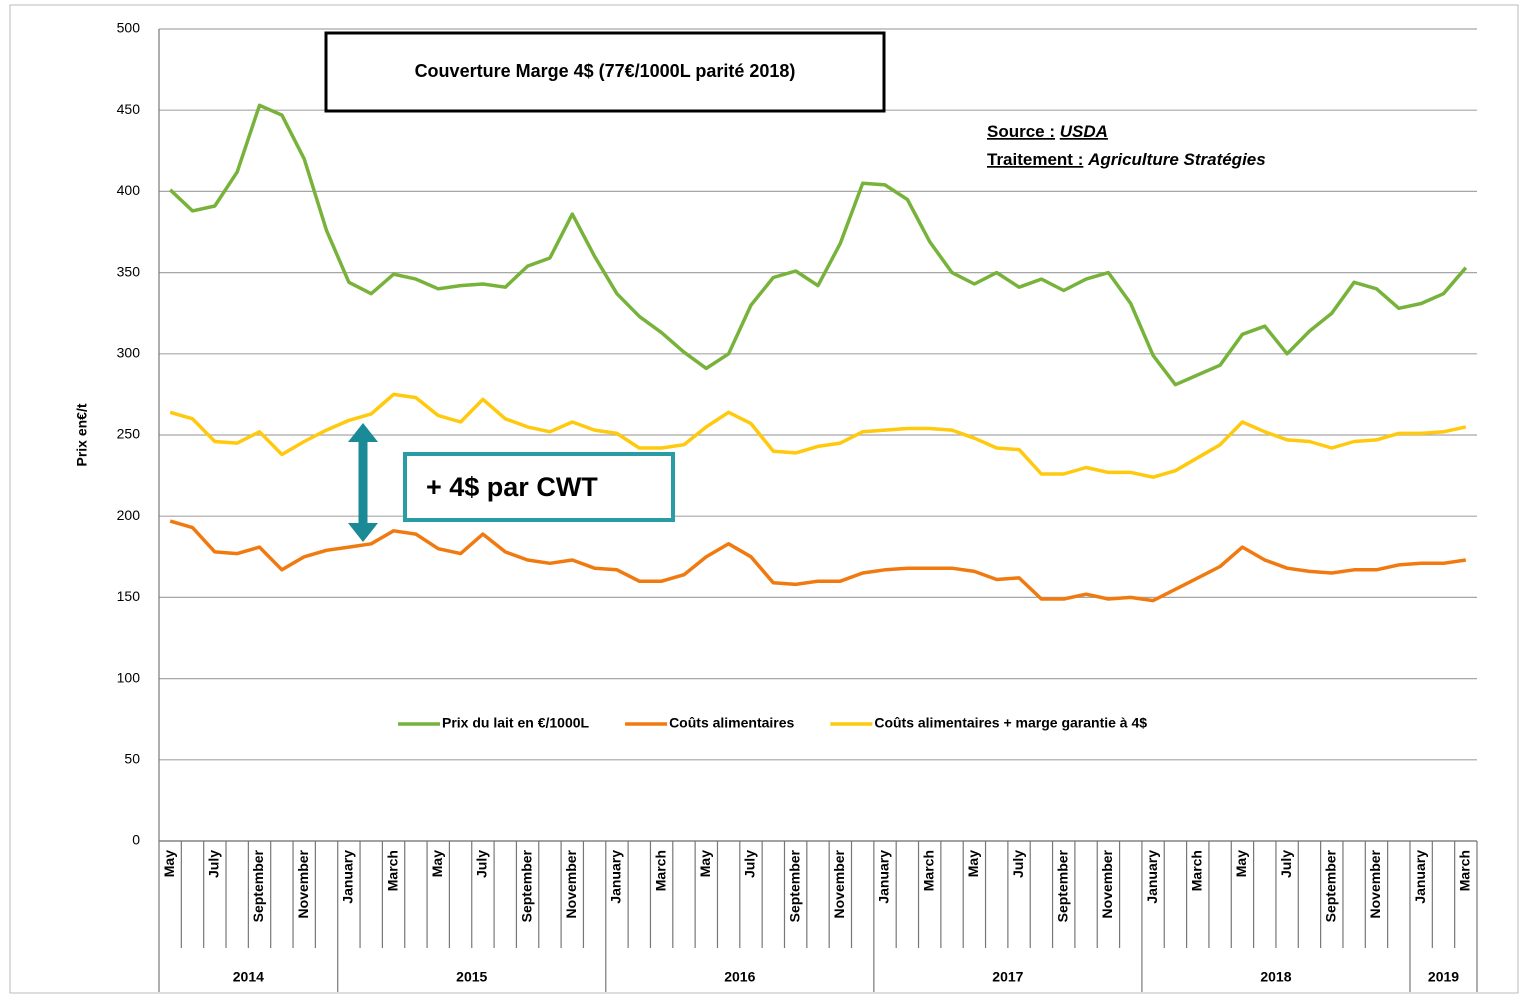 This screenshot has width=1521, height=995. Describe the element at coordinates (82, 434) in the screenshot. I see `y-axis-label: Prix en€/t` at that location.